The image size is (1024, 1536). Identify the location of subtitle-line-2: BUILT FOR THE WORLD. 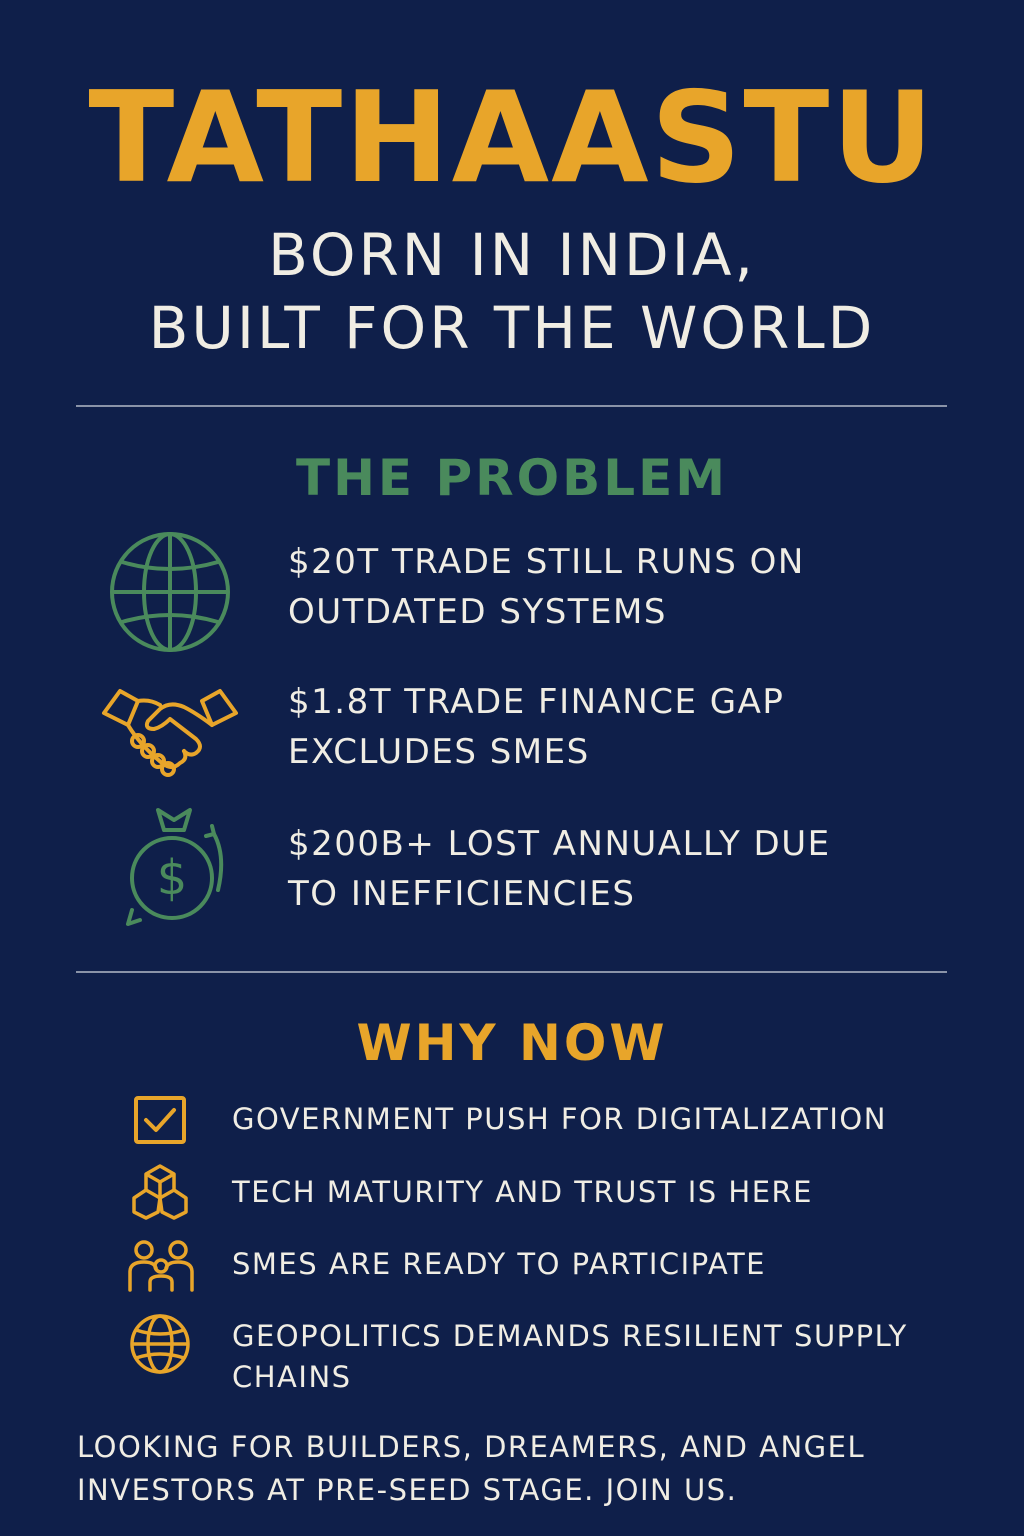
(512, 328).